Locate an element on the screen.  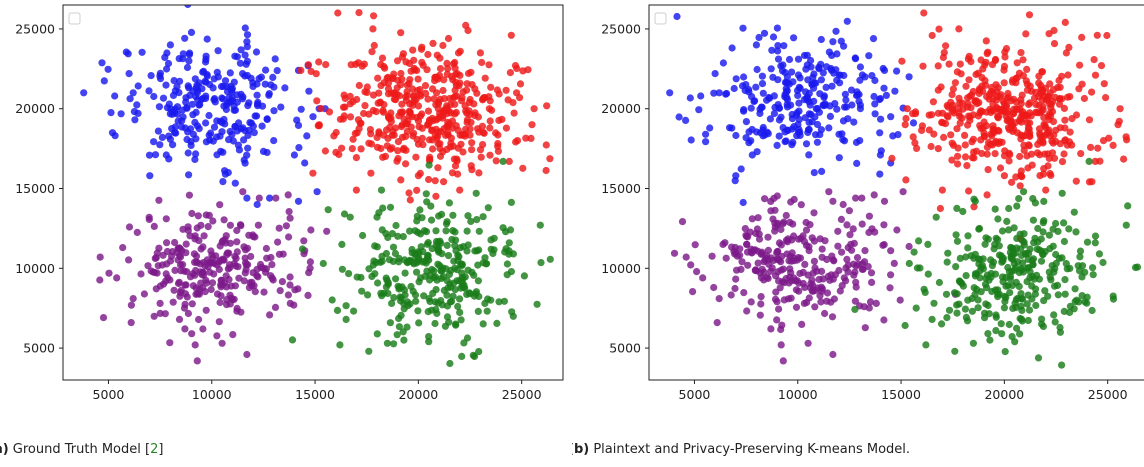
y-tick-label: 20000 is located at coordinates (621, 108).